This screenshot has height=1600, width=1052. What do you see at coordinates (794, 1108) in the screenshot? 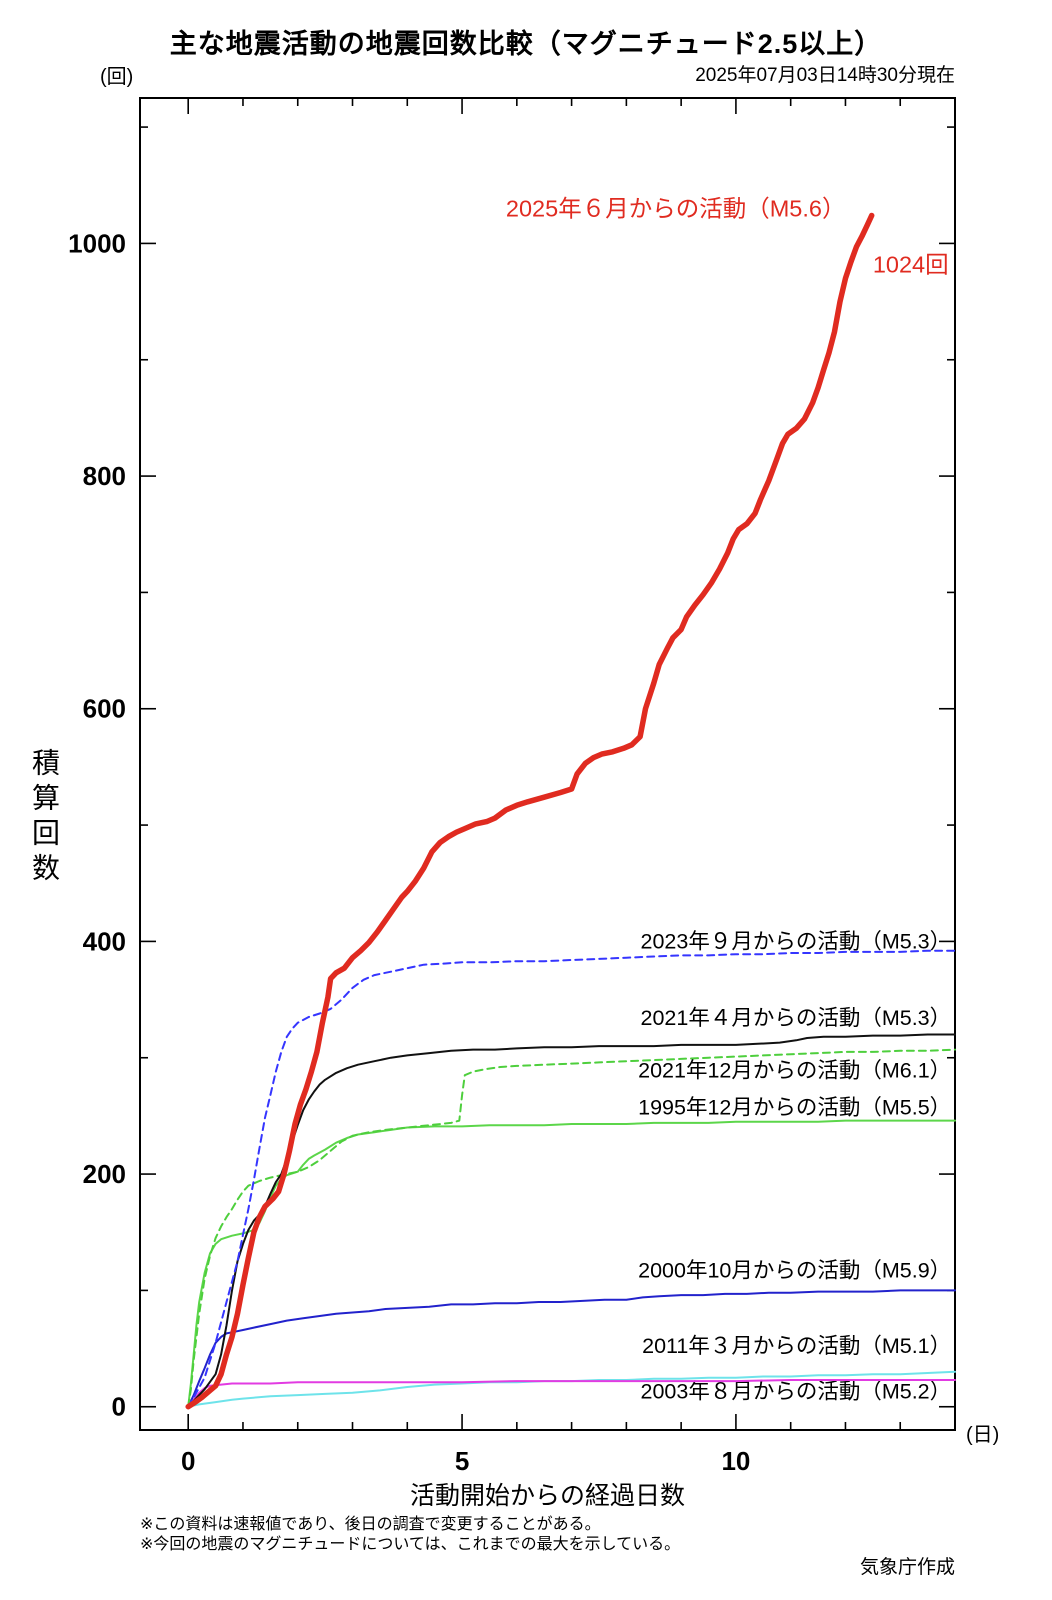
I see `series-label-1995-12: 1995年12月からの活動（M5.5）` at bounding box center [794, 1108].